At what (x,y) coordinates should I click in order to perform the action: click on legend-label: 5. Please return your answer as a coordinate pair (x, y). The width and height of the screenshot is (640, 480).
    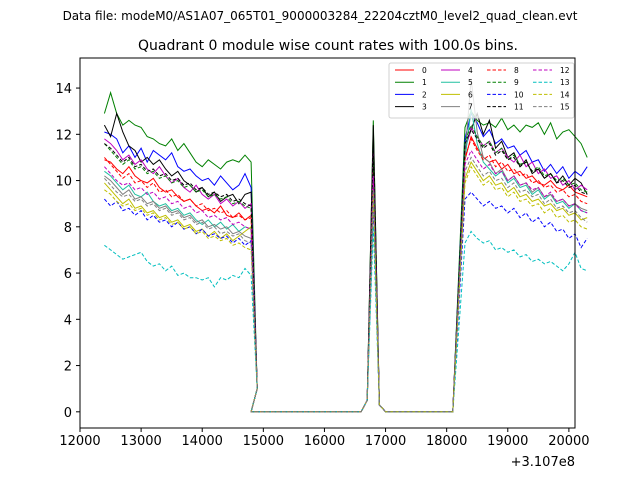
    Looking at the image, I should click on (470, 82).